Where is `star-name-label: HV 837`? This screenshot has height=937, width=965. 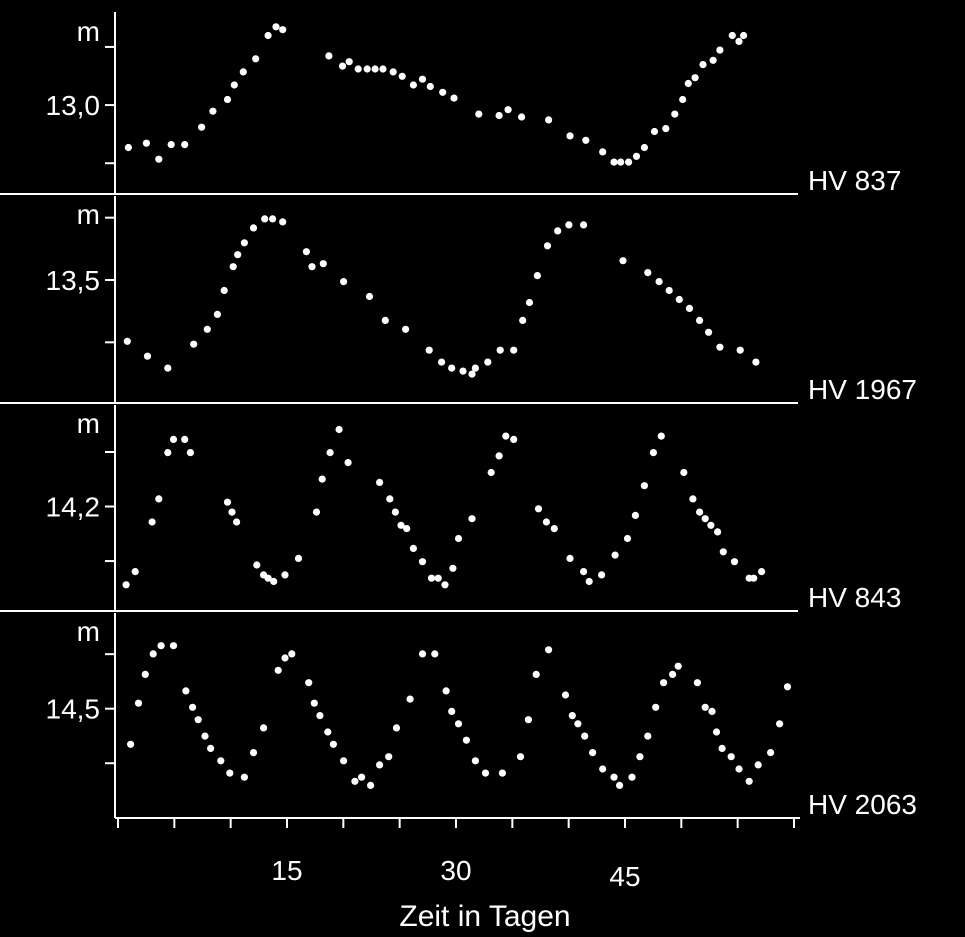
star-name-label: HV 837 is located at coordinates (854, 180).